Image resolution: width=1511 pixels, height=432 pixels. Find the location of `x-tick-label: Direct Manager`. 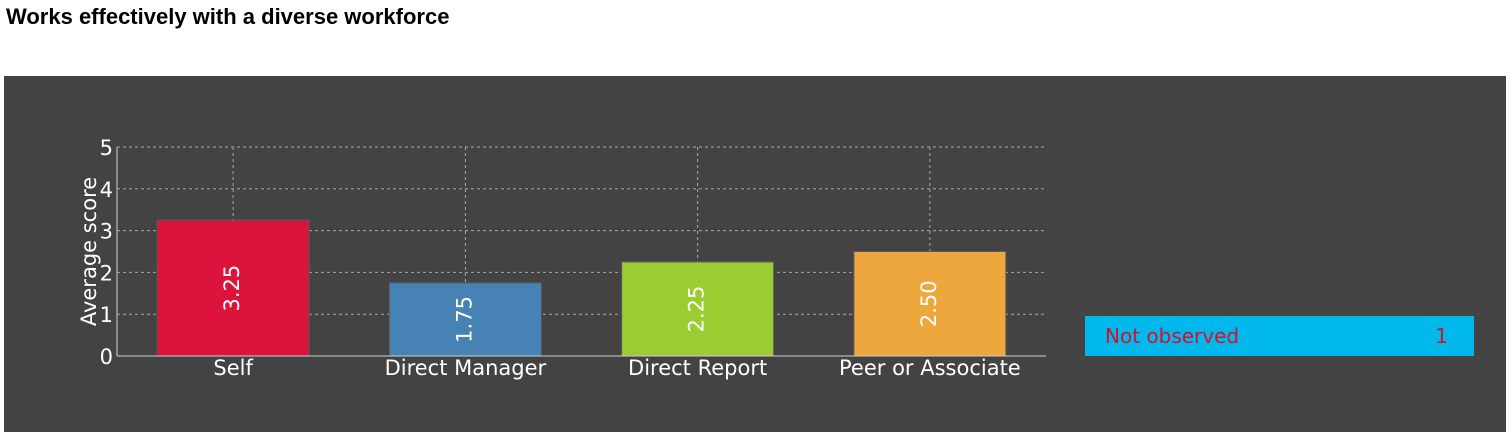

x-tick-label: Direct Manager is located at coordinates (466, 368).